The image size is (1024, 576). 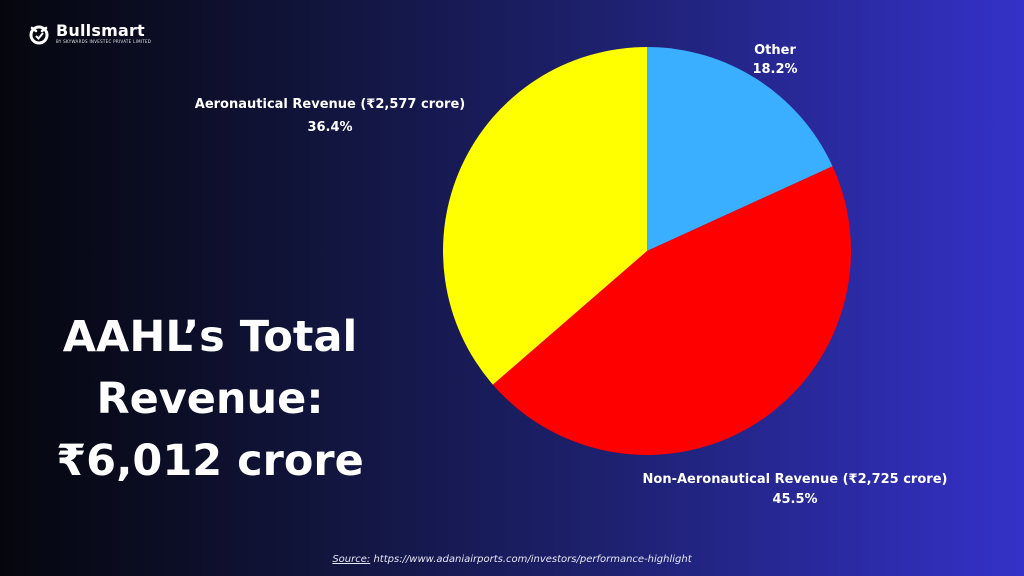 What do you see at coordinates (794, 499) in the screenshot?
I see `slice-percent-2: 45.5%` at bounding box center [794, 499].